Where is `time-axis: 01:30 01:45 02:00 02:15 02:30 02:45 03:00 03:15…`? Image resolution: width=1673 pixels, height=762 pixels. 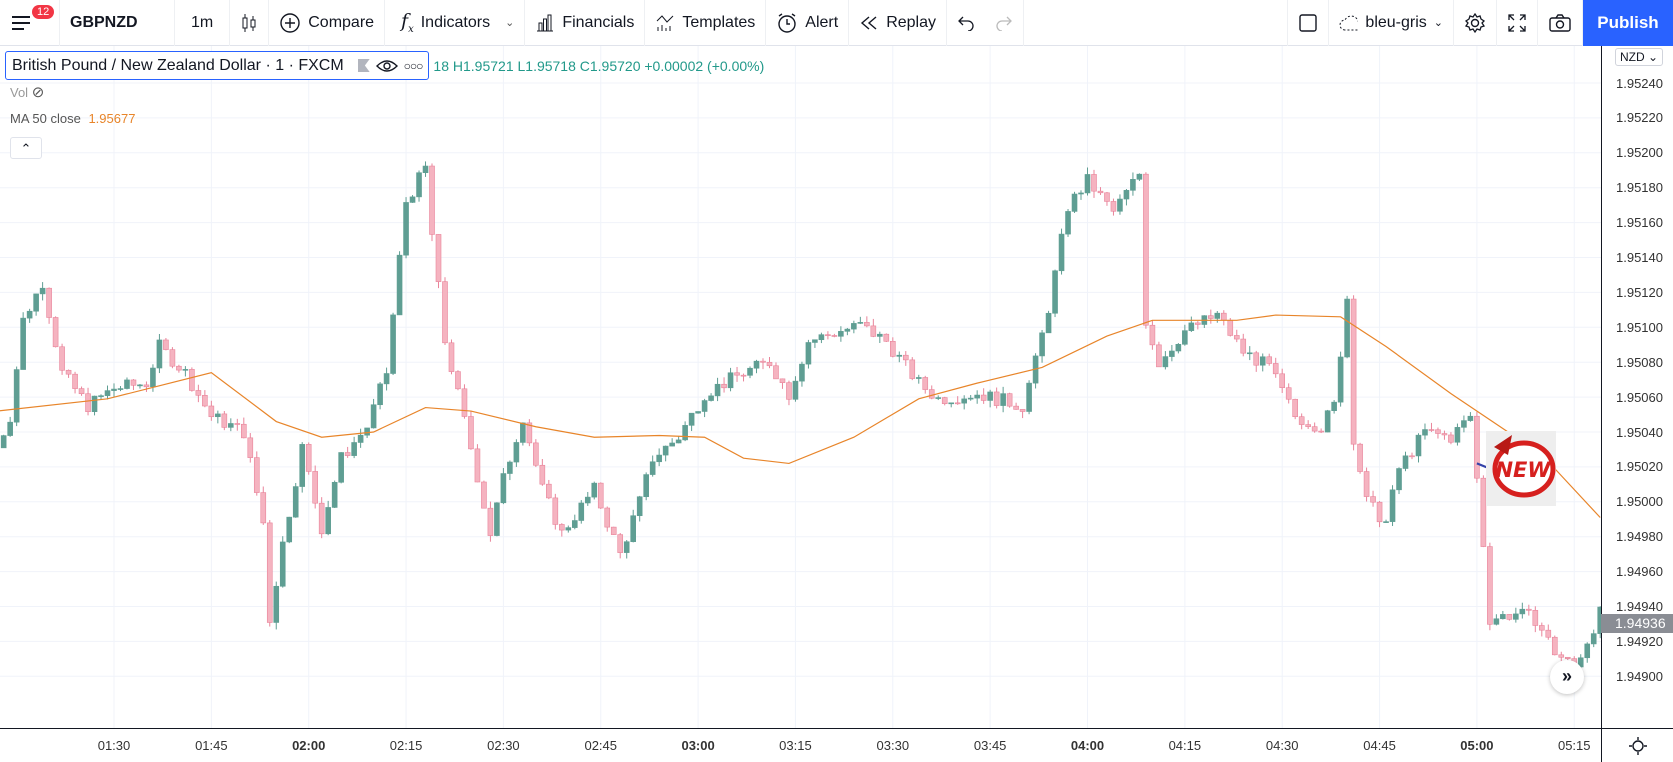 time-axis: 01:30 01:45 02:00 02:15 02:30 02:45 03:00 03:15… is located at coordinates (800, 745).